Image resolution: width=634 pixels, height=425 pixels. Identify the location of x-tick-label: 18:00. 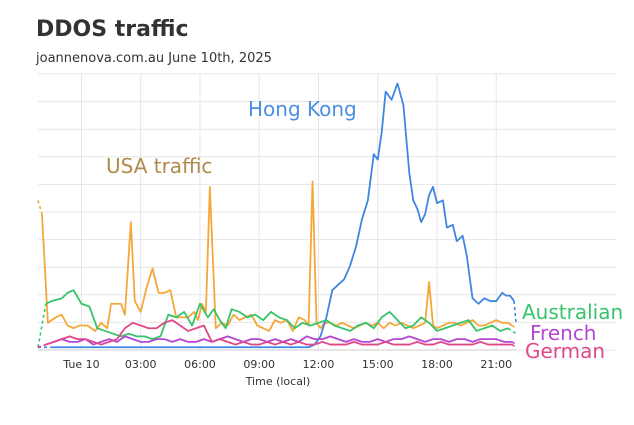
(437, 364).